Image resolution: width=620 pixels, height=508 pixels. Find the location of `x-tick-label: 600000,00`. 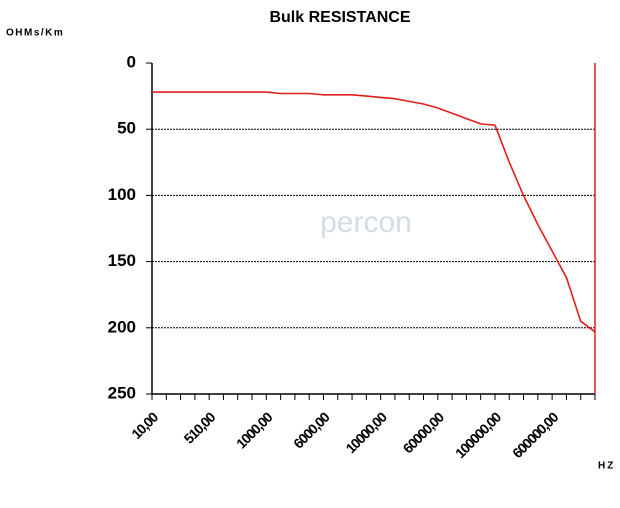

x-tick-label: 600000,00 is located at coordinates (535, 435).